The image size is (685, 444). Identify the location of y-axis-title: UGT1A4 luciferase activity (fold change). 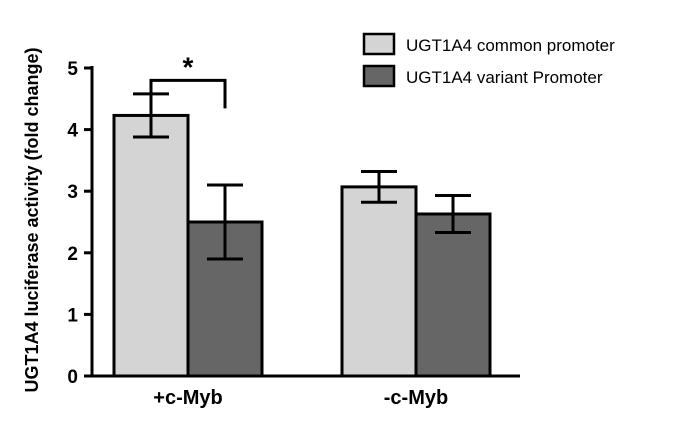
(32, 219).